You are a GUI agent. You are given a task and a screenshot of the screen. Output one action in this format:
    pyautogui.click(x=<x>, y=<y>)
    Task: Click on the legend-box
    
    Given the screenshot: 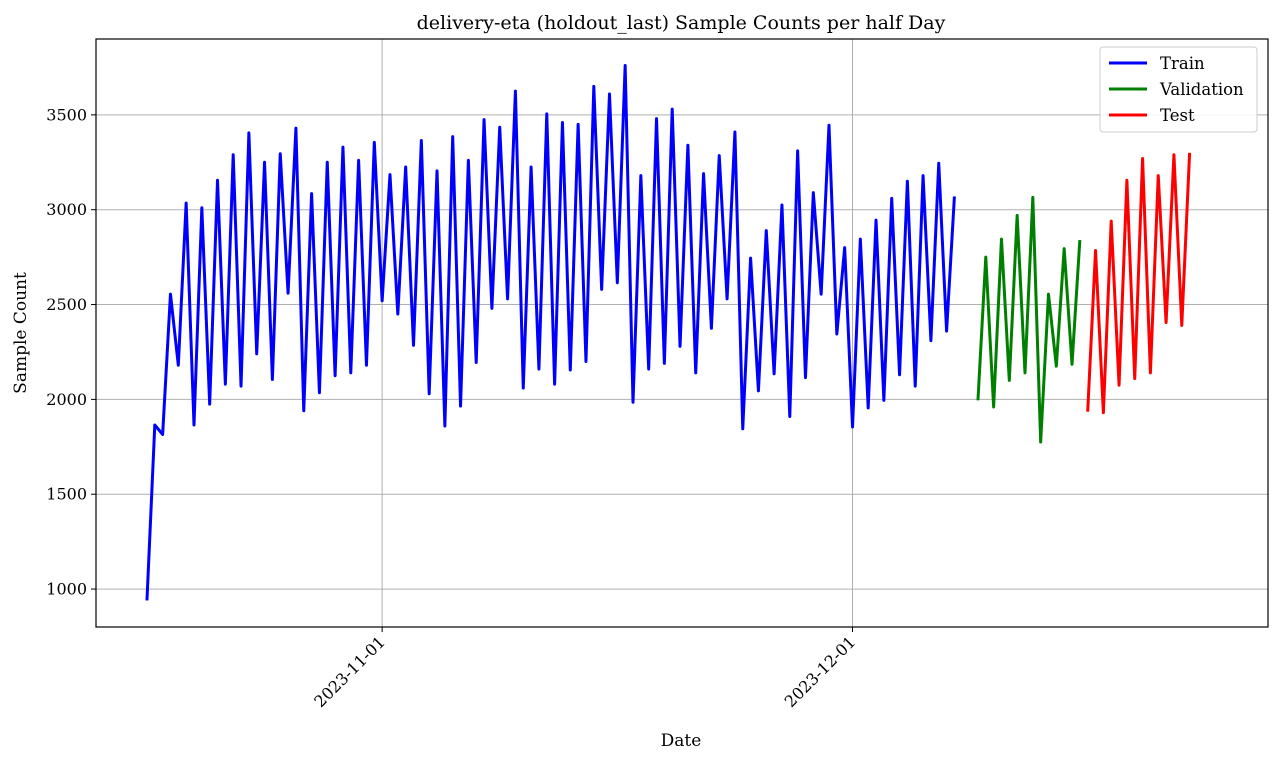 What is the action you would take?
    pyautogui.click(x=1178, y=89)
    